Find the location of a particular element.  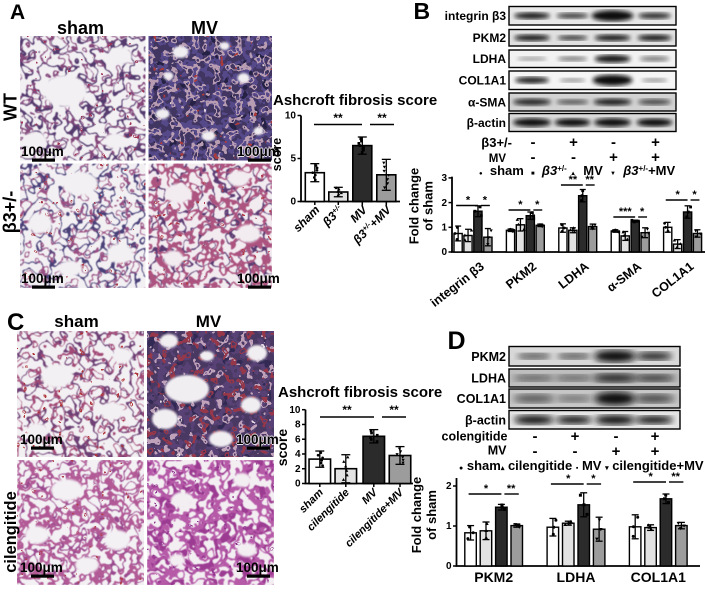

svg-text: 5 is located at coordinates (293, 159).